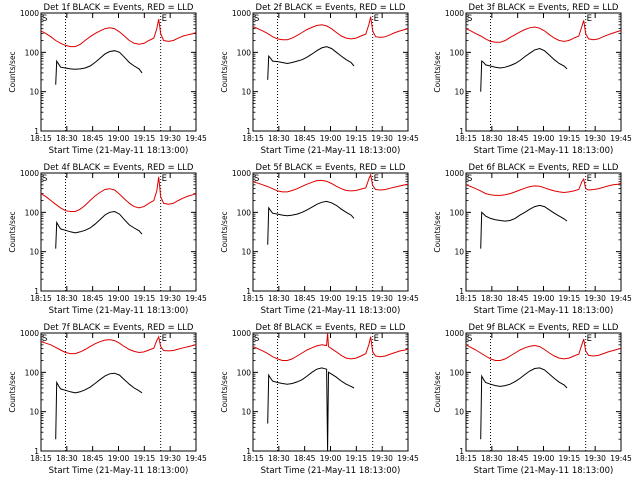  I want to click on chart-title: Det 4f BLACK = Events, RED = LLD, so click(119, 168).